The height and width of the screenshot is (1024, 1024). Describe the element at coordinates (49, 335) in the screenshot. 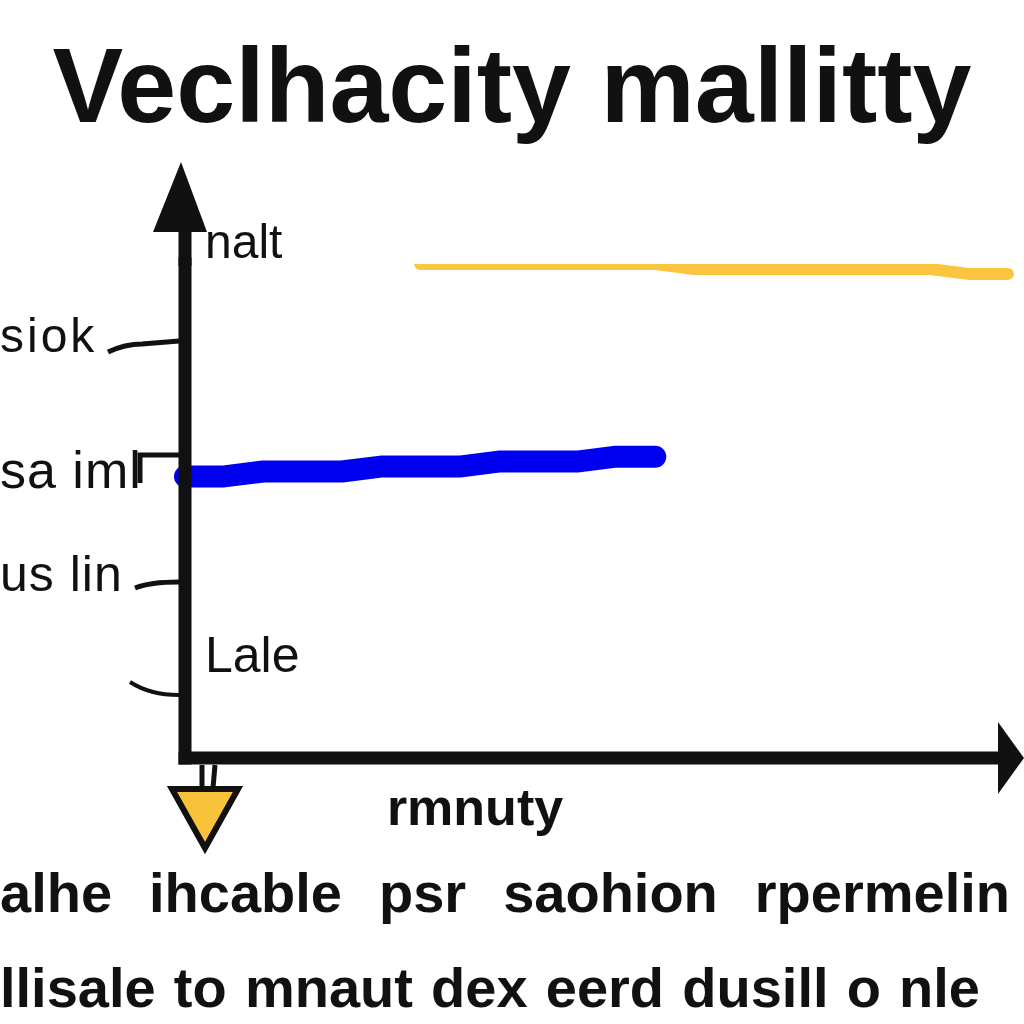

I see `text: siok` at that location.